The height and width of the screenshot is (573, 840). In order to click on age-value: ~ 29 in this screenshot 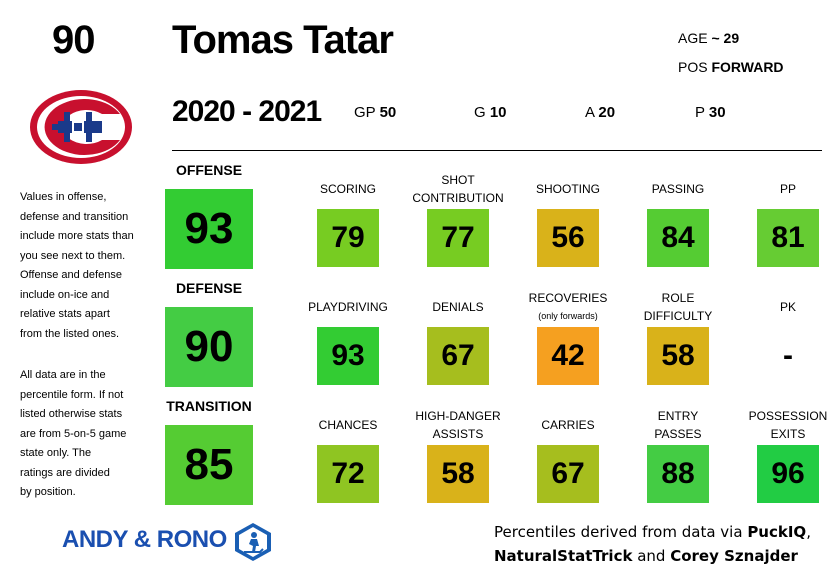, I will do `click(725, 38)`.